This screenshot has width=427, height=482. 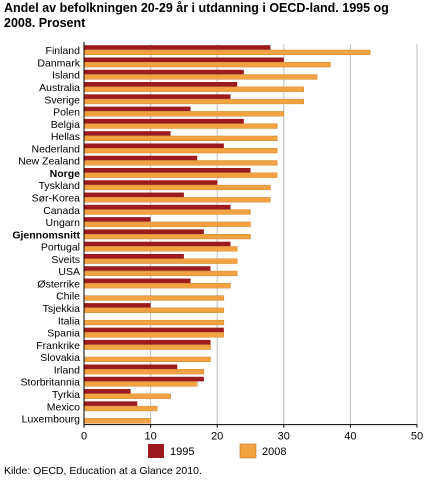 What do you see at coordinates (58, 284) in the screenshot?
I see `category-label: Østerrike` at bounding box center [58, 284].